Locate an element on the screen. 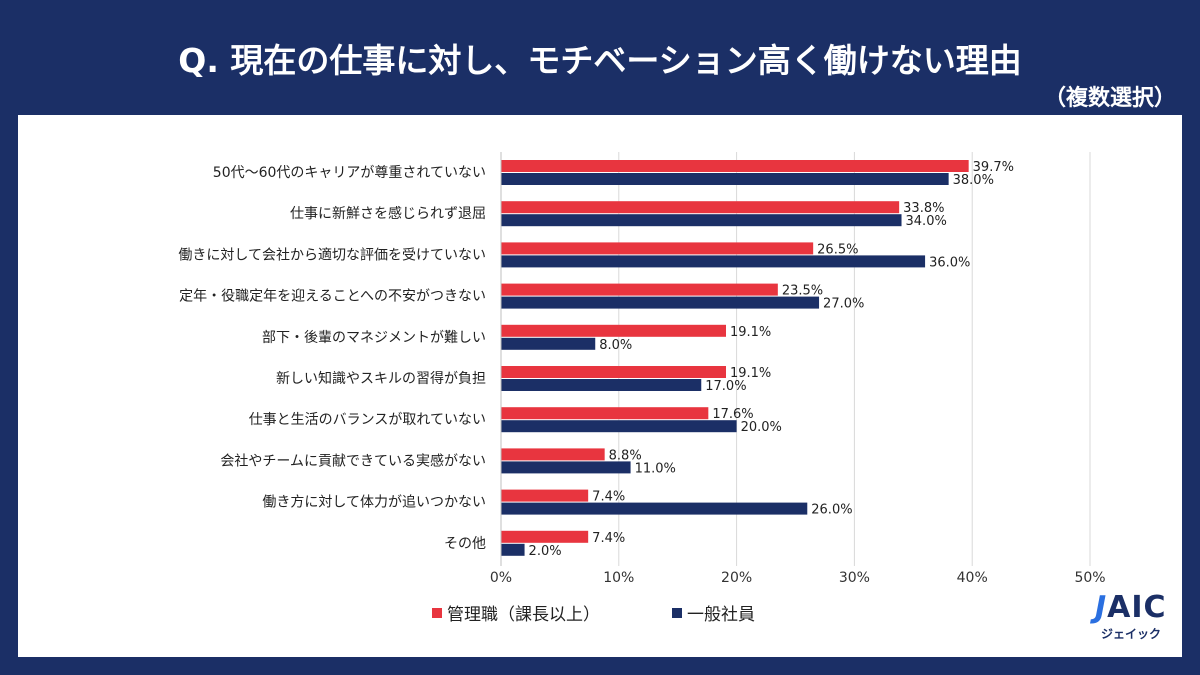 This screenshot has width=1200, height=675. chart-title: Q. 現在の仕事に対し、モチベーション高く働けない理由 is located at coordinates (600, 60).